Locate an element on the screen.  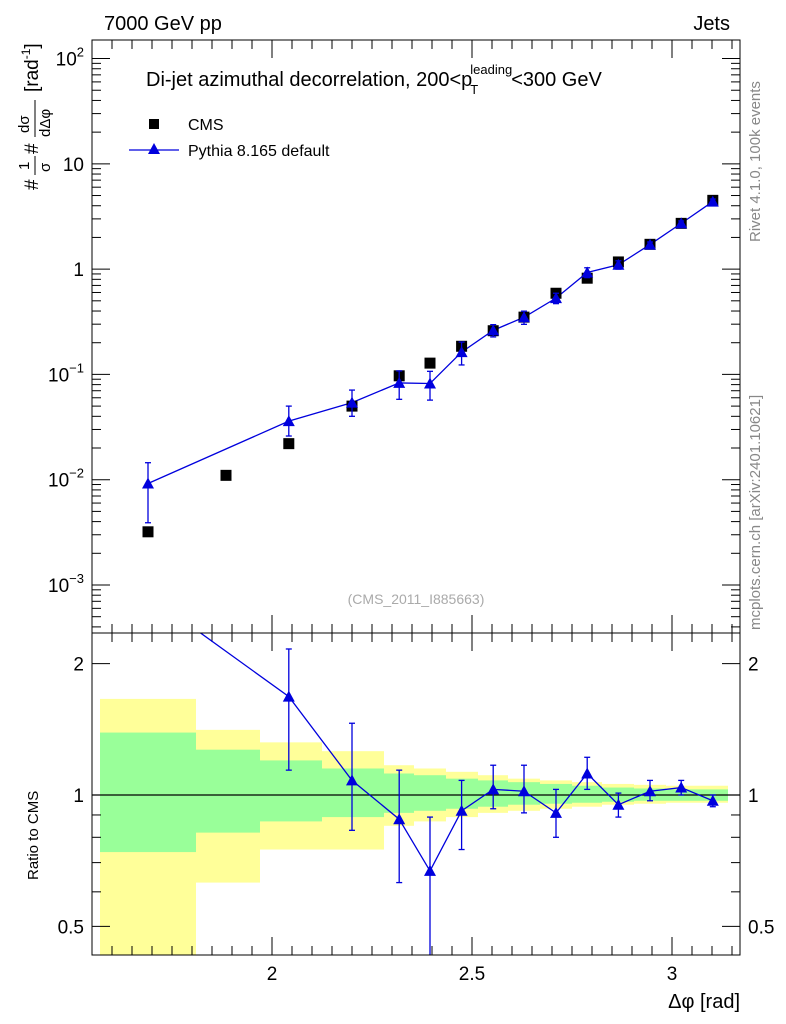
main-y-tick-label: 10⁻³ is located at coordinates (66, 584).